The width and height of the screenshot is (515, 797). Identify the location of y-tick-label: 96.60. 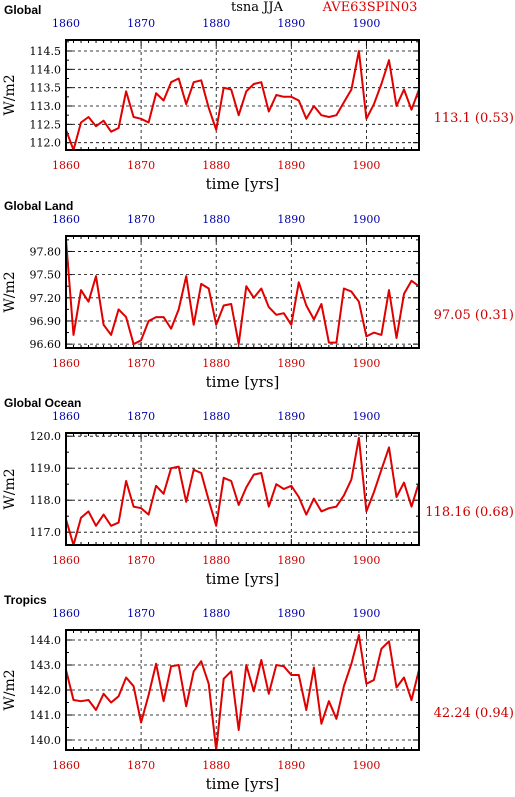
(46, 344).